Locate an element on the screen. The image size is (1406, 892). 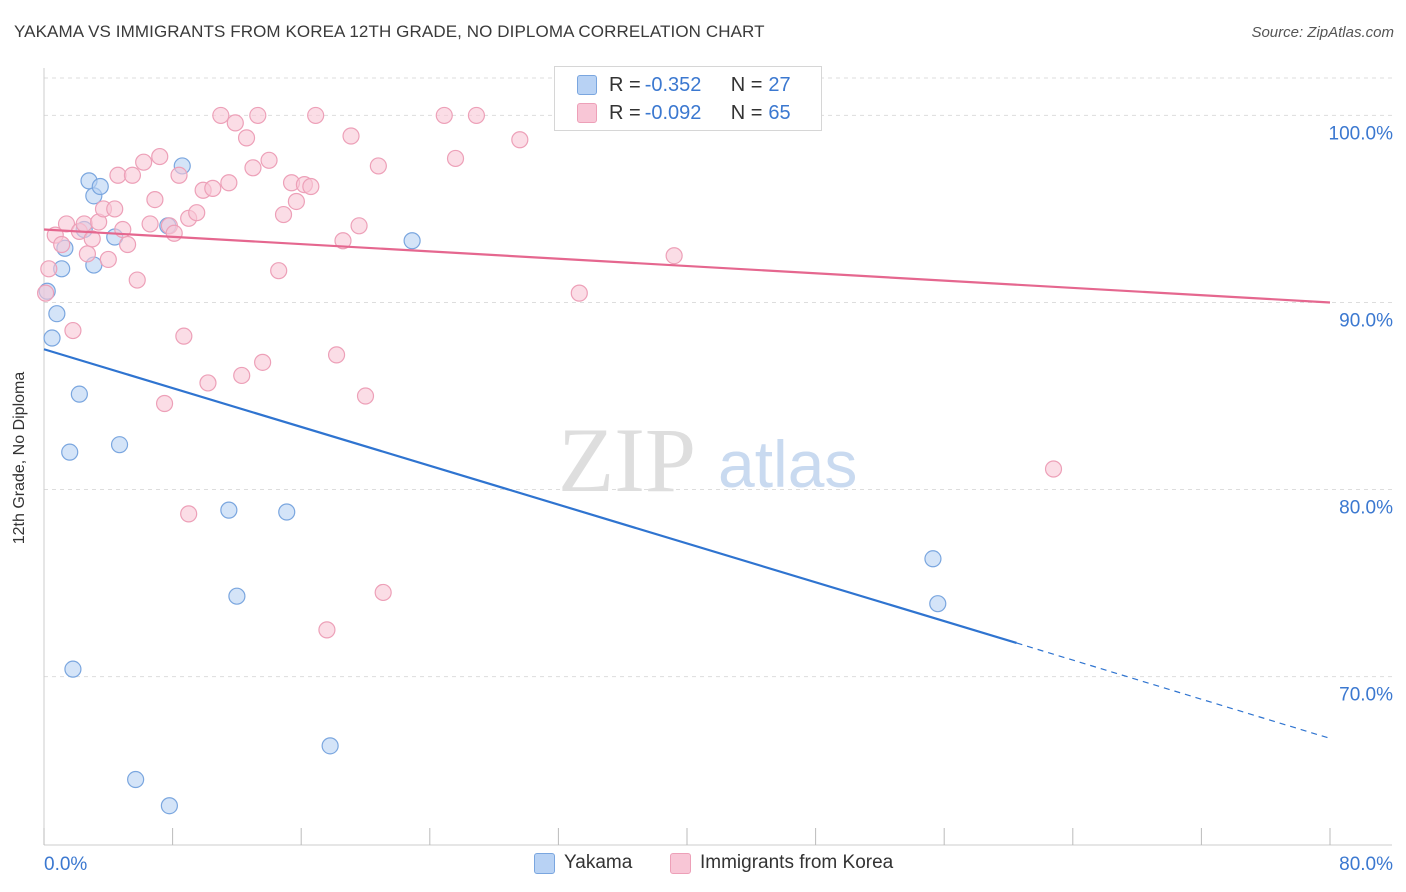
legend-r-label: R = is located at coordinates (625, 112).